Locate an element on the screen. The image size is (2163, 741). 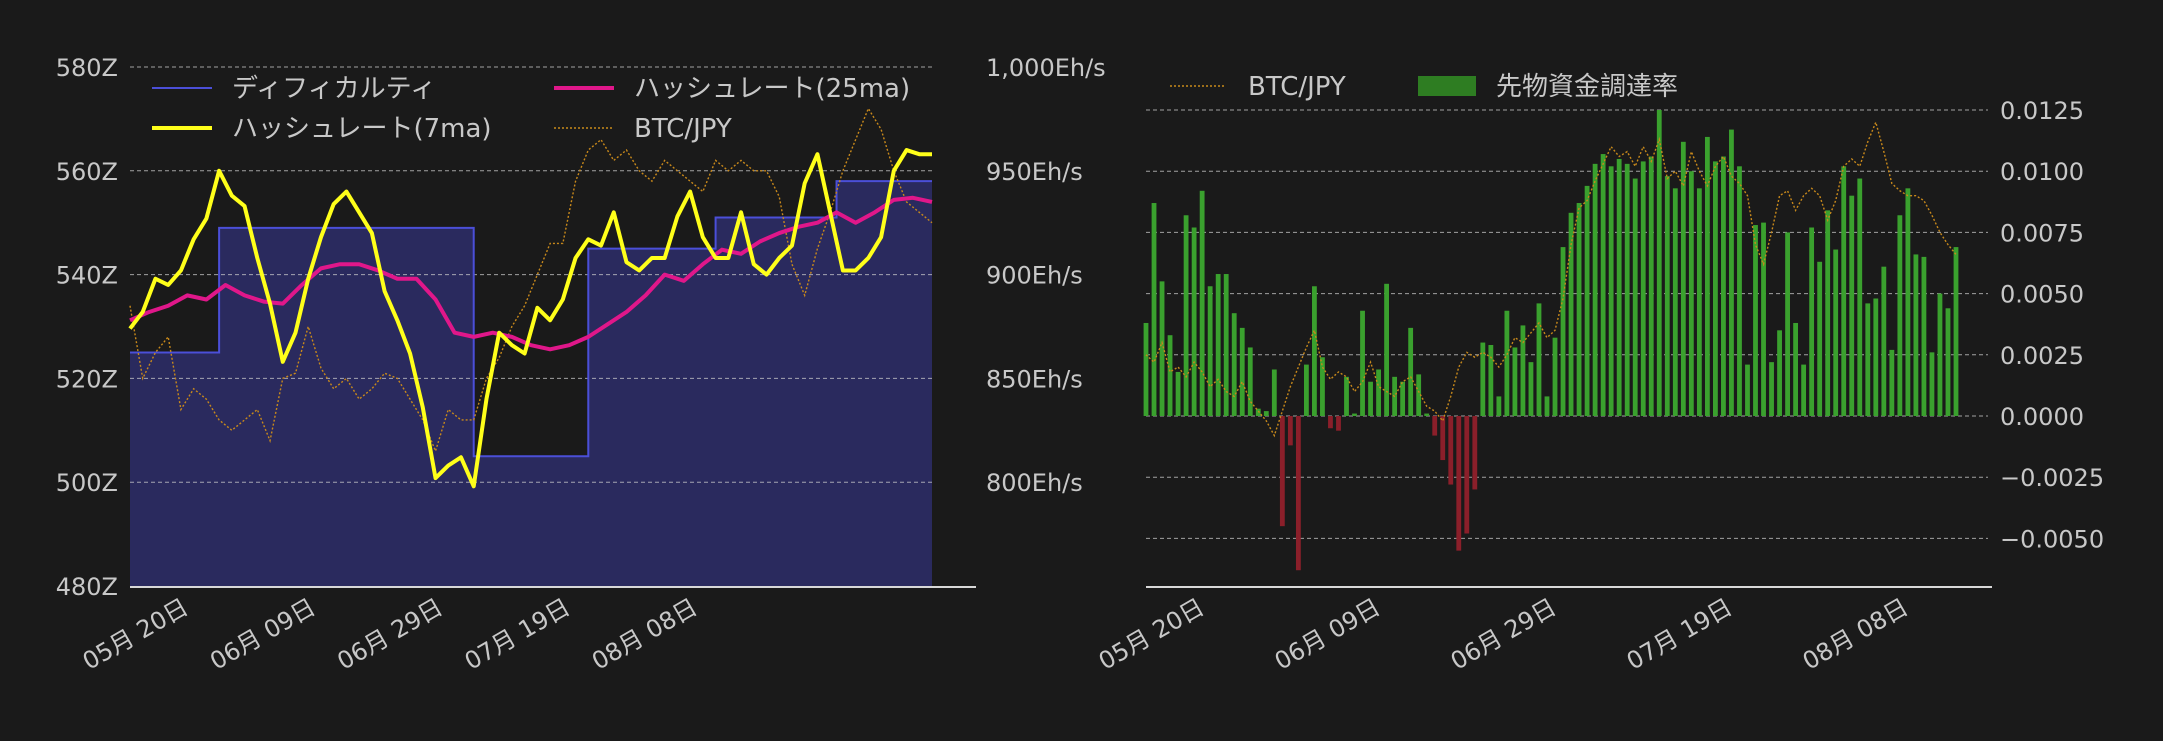
y-tick-label: −0.0025 is located at coordinates (2052, 478).